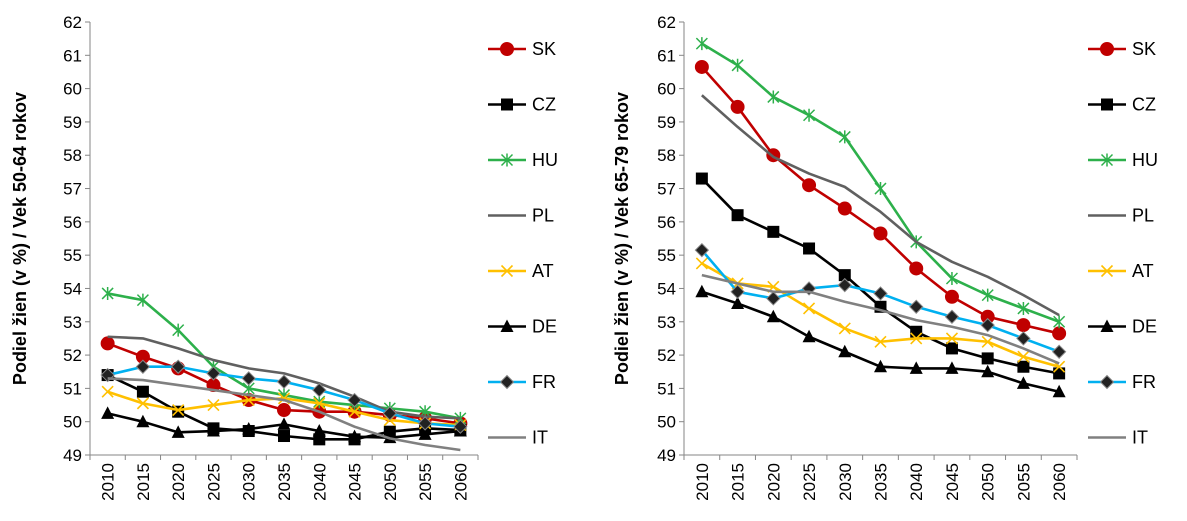  I want to click on series-de, so click(284, 425).